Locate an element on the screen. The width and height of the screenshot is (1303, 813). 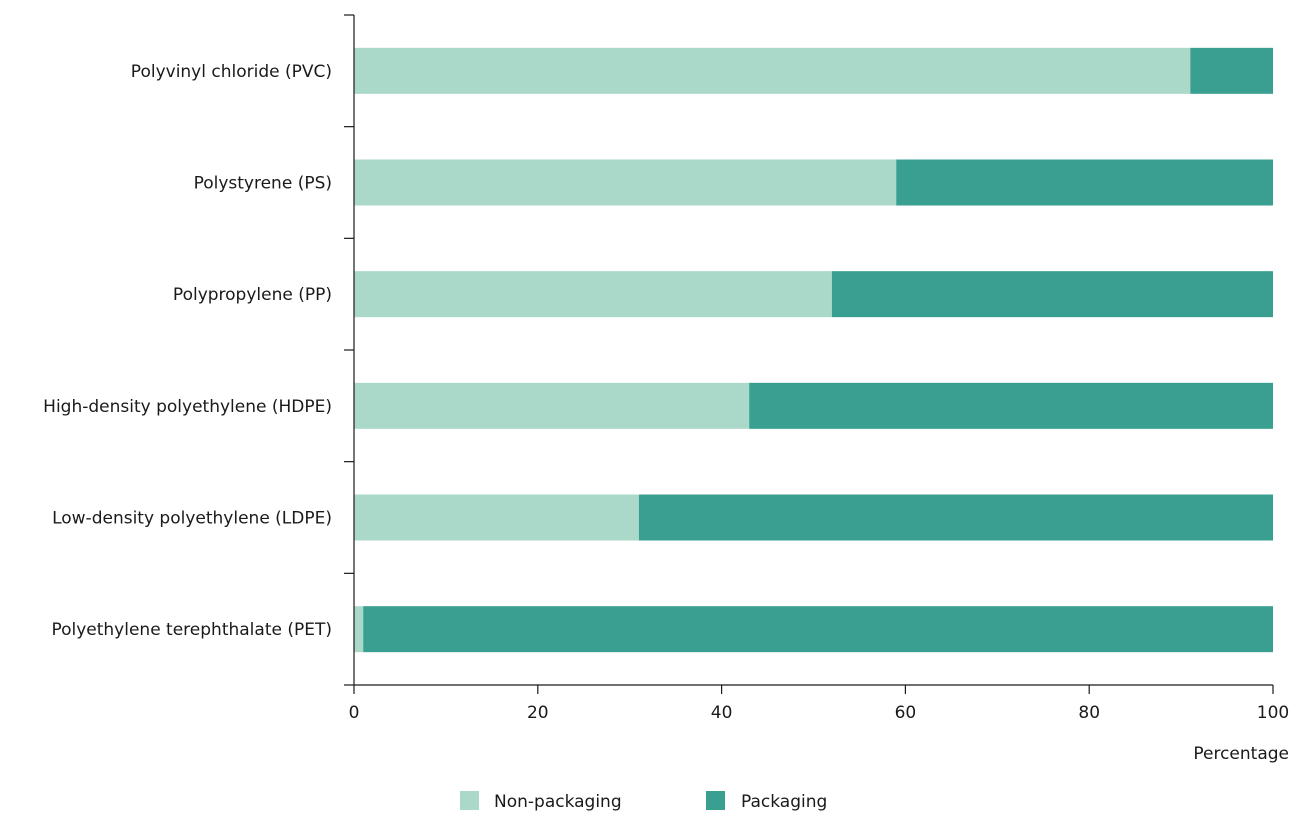
legend-label: Packaging is located at coordinates (784, 802).